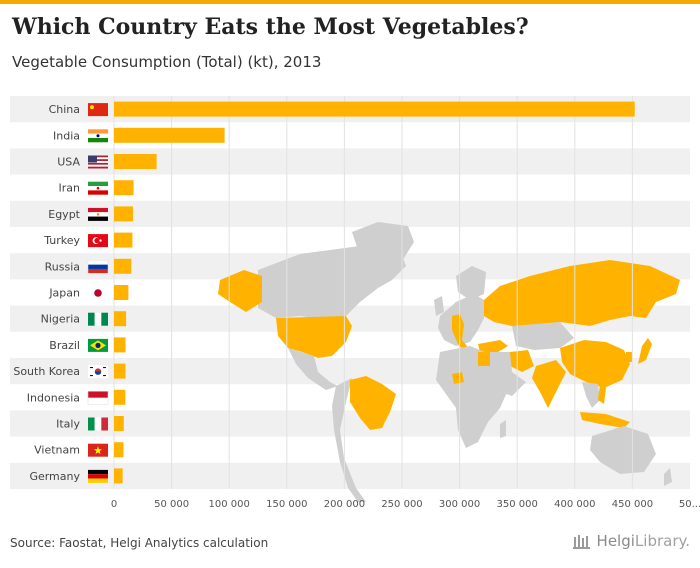 The width and height of the screenshot is (700, 568). I want to click on india-flag-icon, so click(98, 136).